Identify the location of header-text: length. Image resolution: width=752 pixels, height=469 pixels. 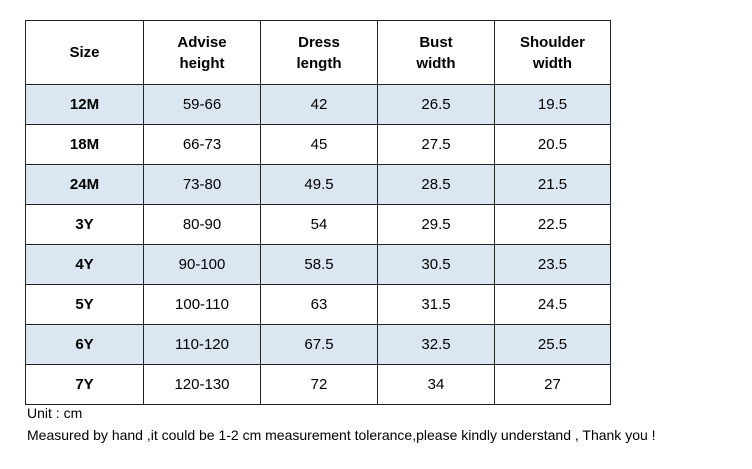
(319, 63).